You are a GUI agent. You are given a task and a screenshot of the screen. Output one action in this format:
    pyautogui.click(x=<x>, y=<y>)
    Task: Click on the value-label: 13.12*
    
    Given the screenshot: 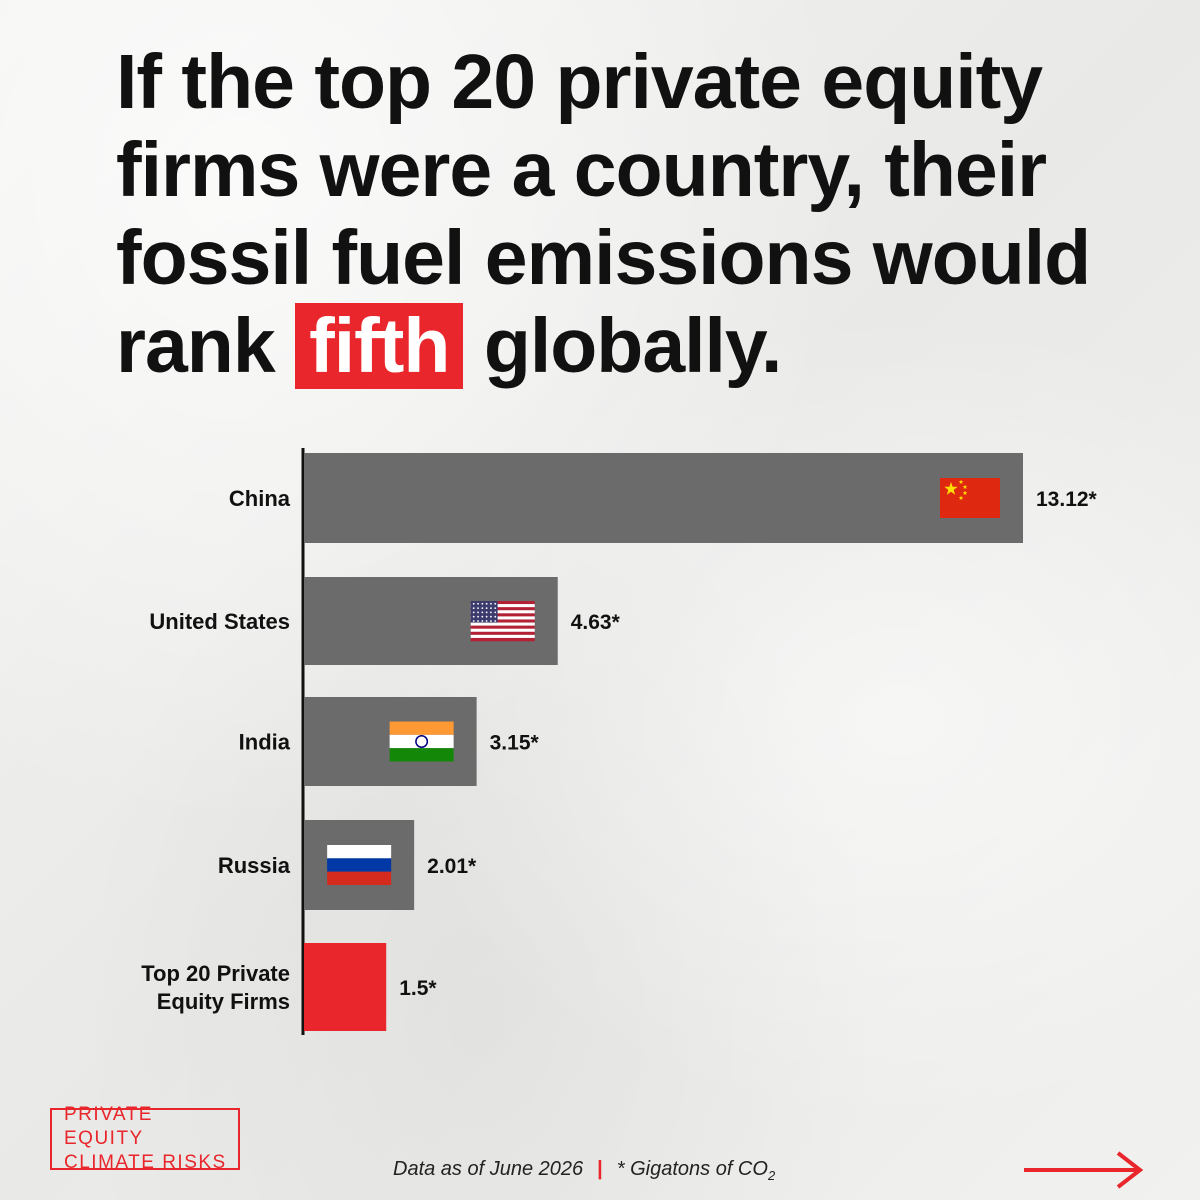 What is the action you would take?
    pyautogui.click(x=1067, y=499)
    